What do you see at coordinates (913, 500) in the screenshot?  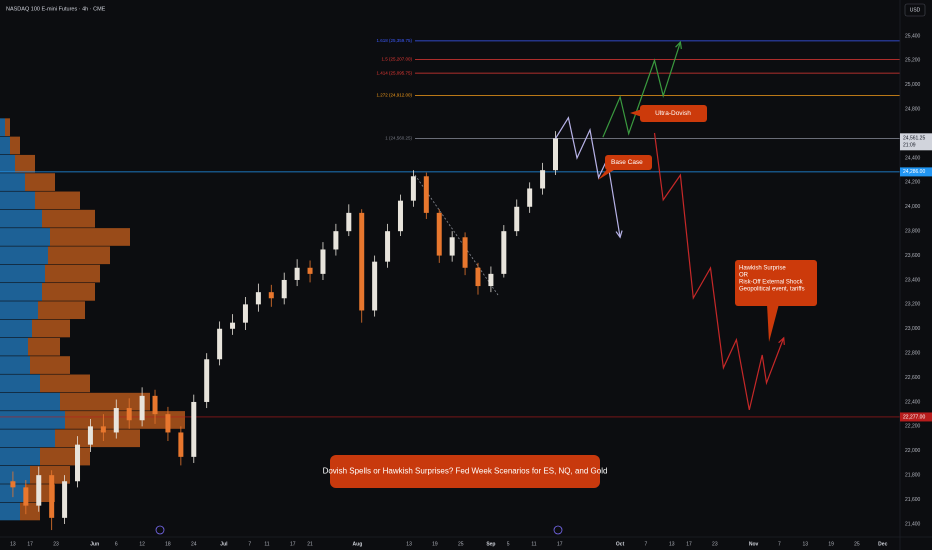 I see `y-tick-label: 21,600` at bounding box center [913, 500].